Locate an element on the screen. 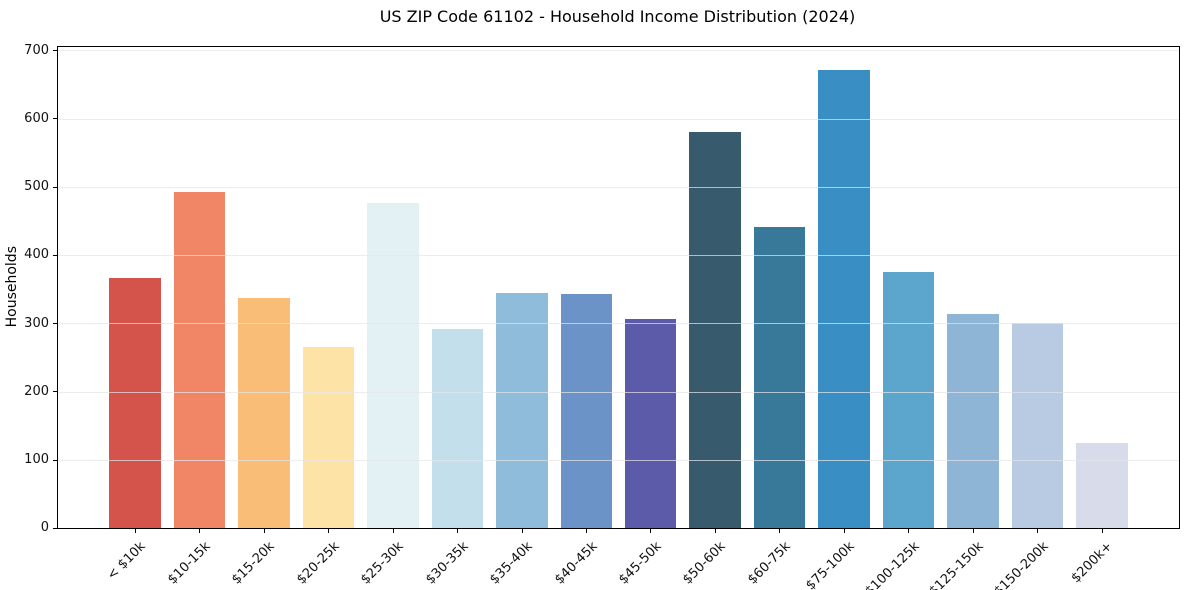 The width and height of the screenshot is (1189, 590). y-tick-label: 200 is located at coordinates (36, 391).